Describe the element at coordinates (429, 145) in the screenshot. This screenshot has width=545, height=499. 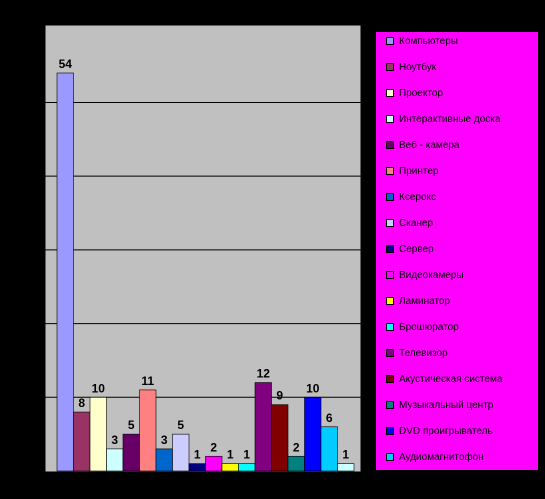
I see `legend-label: Веб - камера` at that location.